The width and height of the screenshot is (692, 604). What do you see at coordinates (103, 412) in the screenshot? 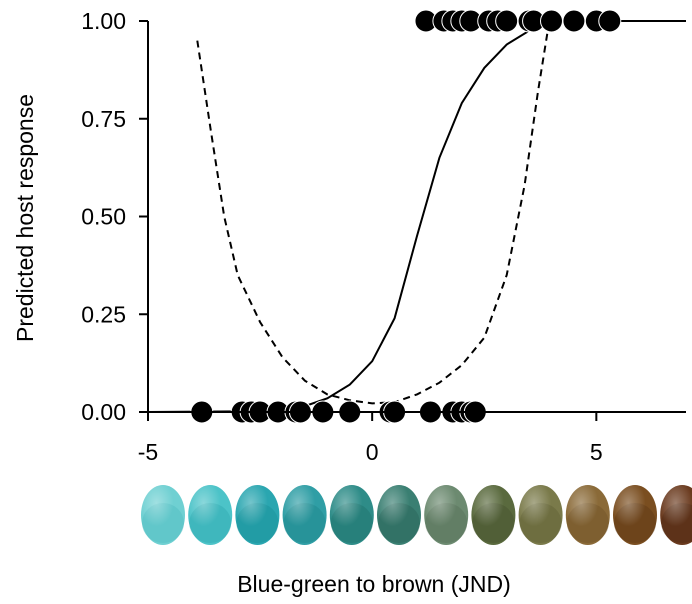
I see `y-tick-label: 0.00` at bounding box center [103, 412].